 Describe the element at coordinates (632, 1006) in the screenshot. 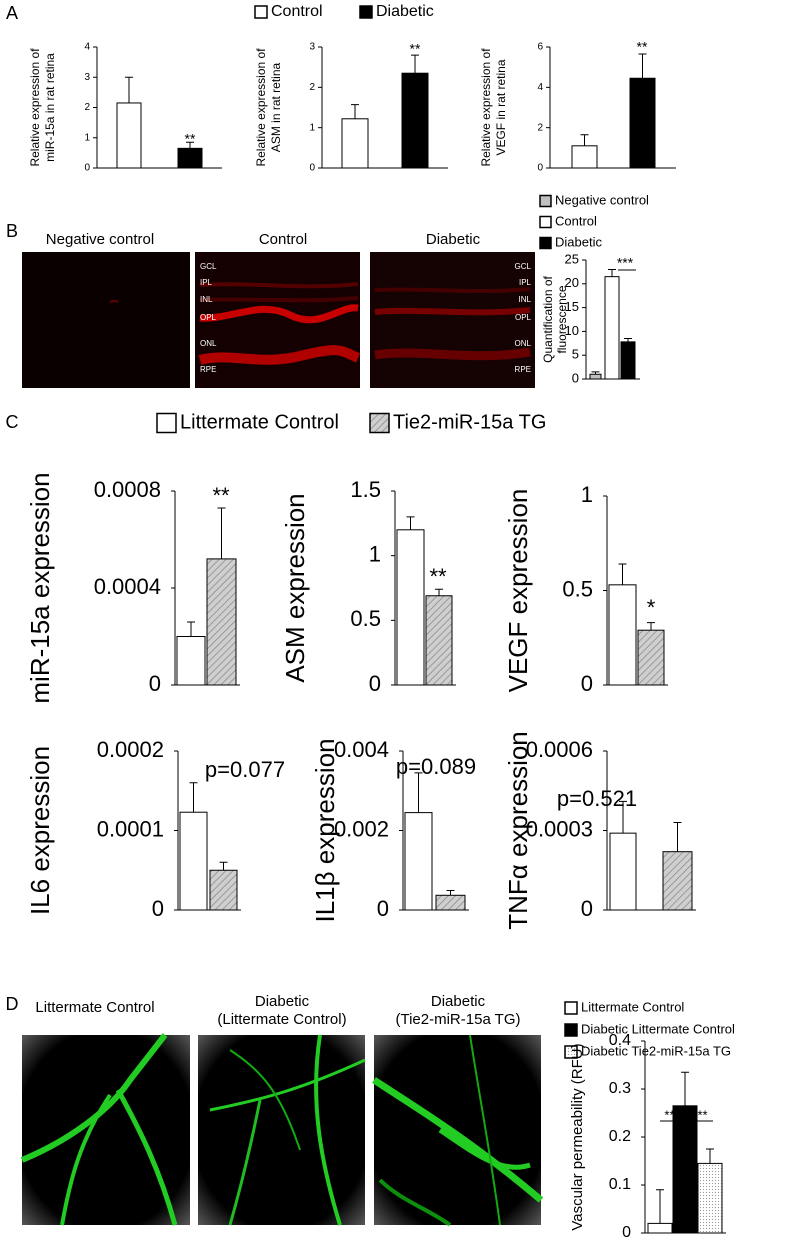

I see `legend-label: Littermate Control` at that location.